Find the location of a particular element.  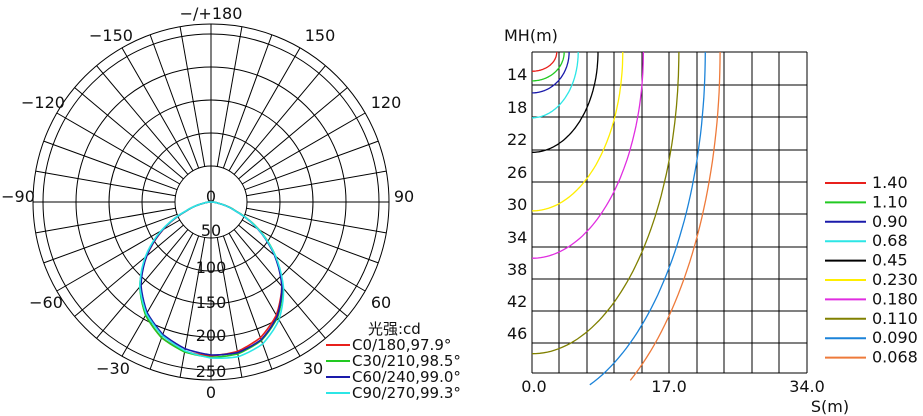

polar-radial-label: 250 is located at coordinates (211, 371).